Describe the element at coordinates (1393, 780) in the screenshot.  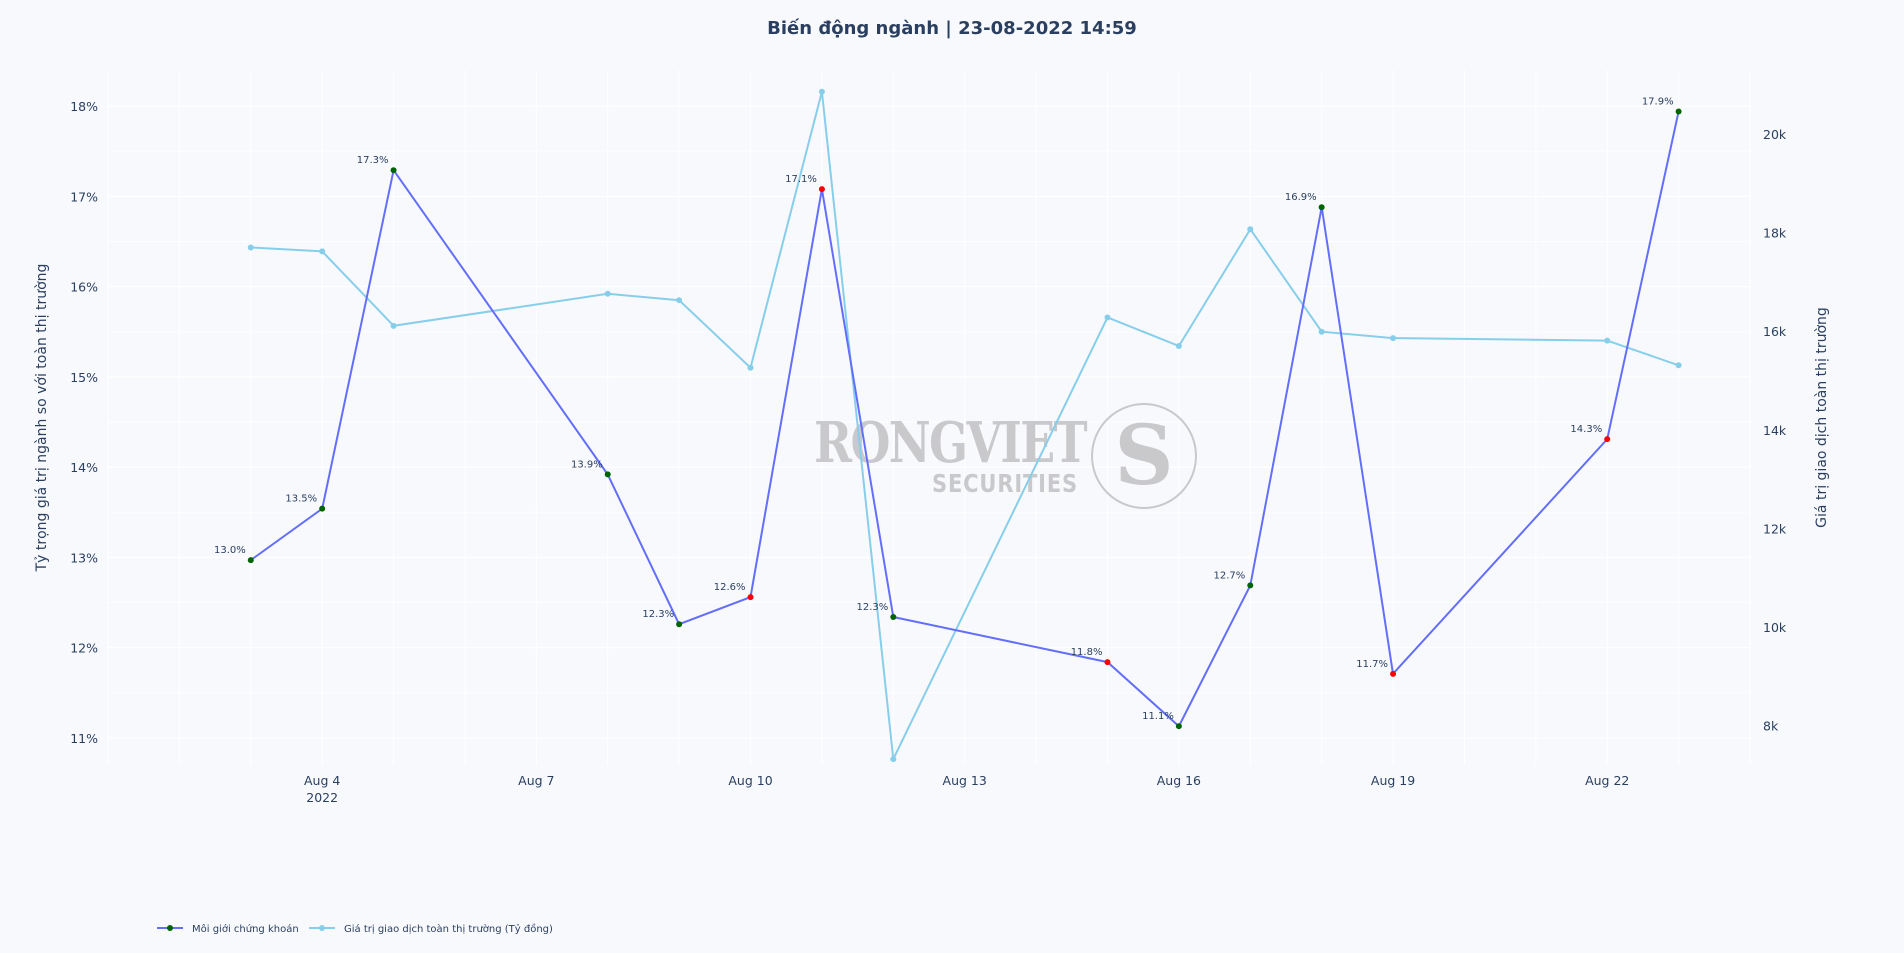
I see `x-tick-label: Aug 19` at that location.